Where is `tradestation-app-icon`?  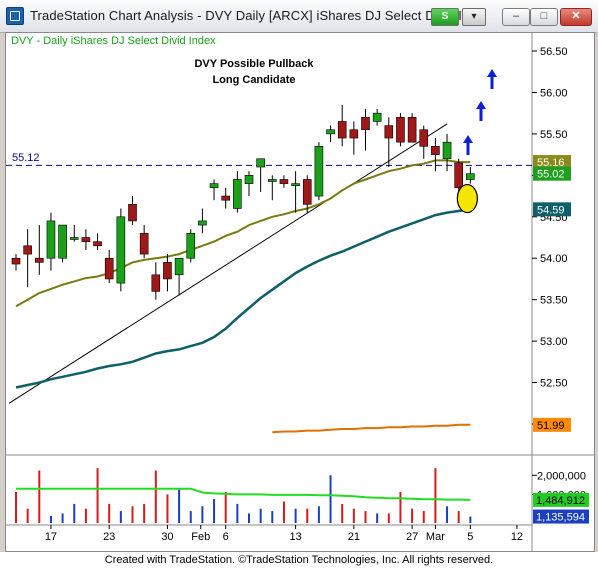 tradestation-app-icon is located at coordinates (15, 16).